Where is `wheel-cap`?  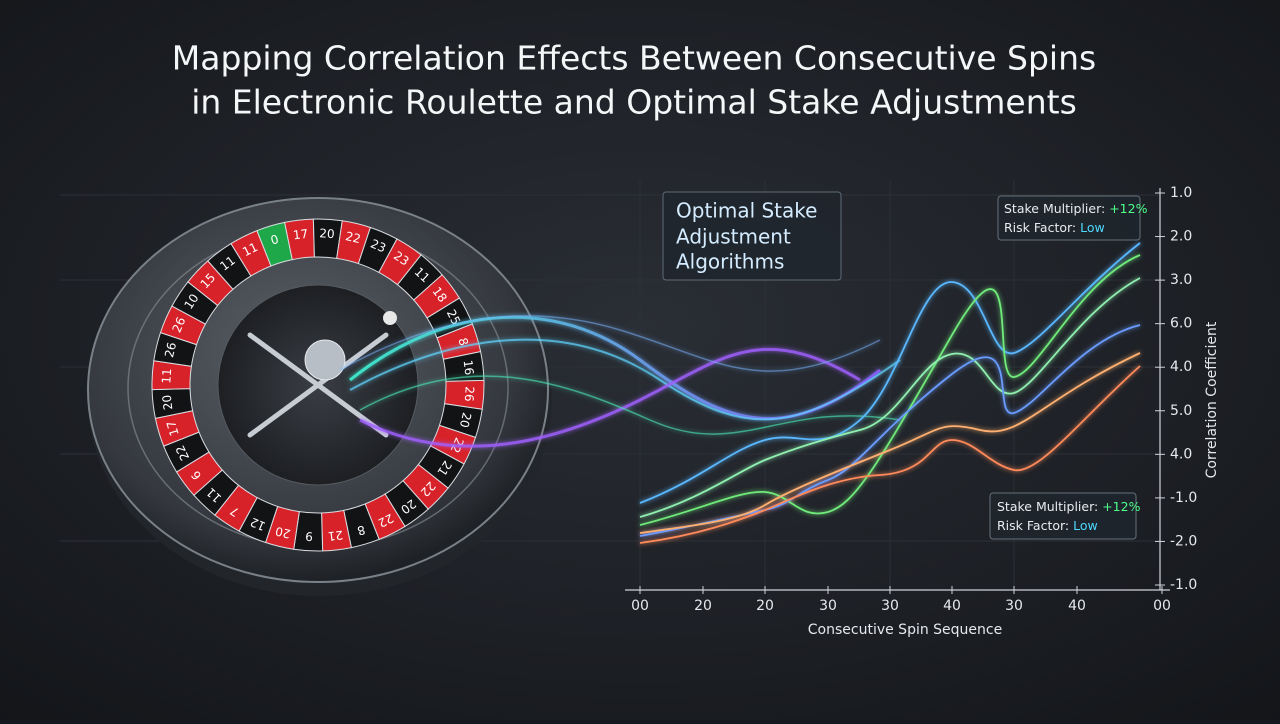
wheel-cap is located at coordinates (325, 360).